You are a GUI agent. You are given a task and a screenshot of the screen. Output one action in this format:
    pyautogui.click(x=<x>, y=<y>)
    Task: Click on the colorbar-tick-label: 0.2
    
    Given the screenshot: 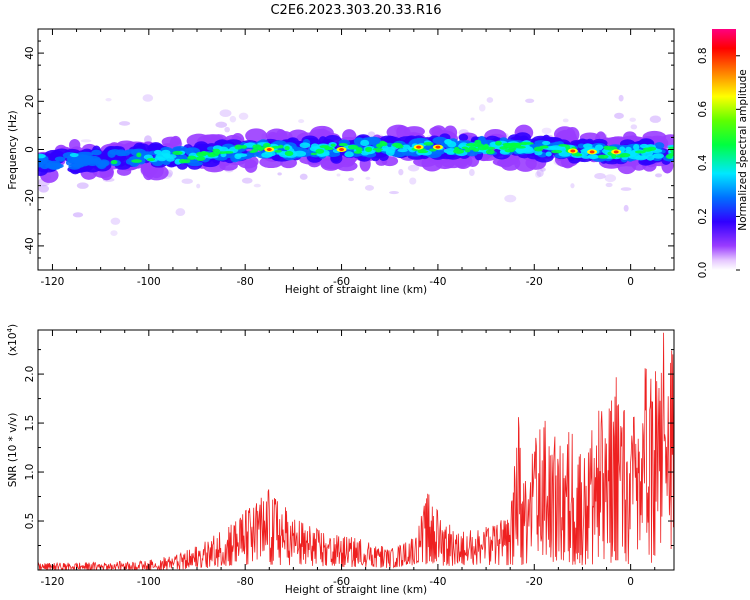 What is the action you would take?
    pyautogui.click(x=703, y=216)
    